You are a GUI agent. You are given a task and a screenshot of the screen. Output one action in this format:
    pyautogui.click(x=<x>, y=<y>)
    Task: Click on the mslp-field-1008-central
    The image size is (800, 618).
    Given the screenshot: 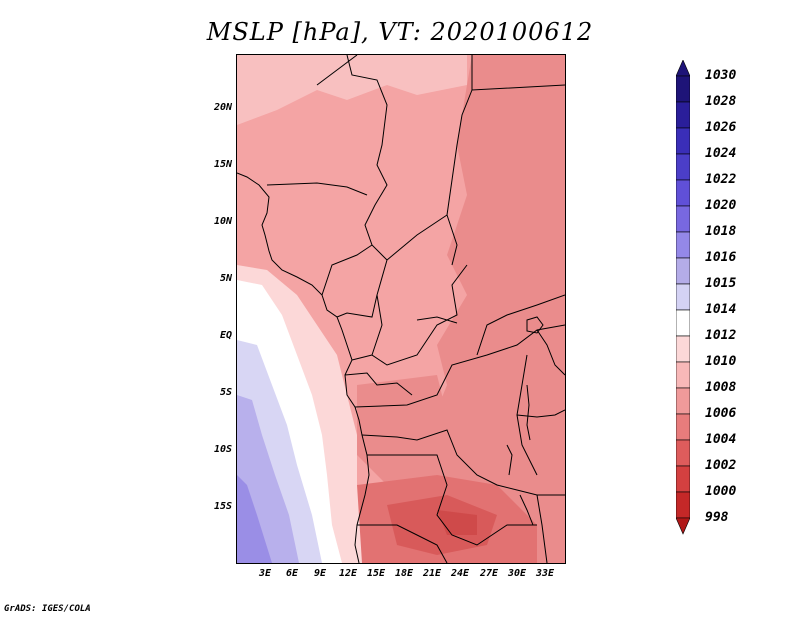 What is the action you would take?
    pyautogui.click(x=402, y=430)
    